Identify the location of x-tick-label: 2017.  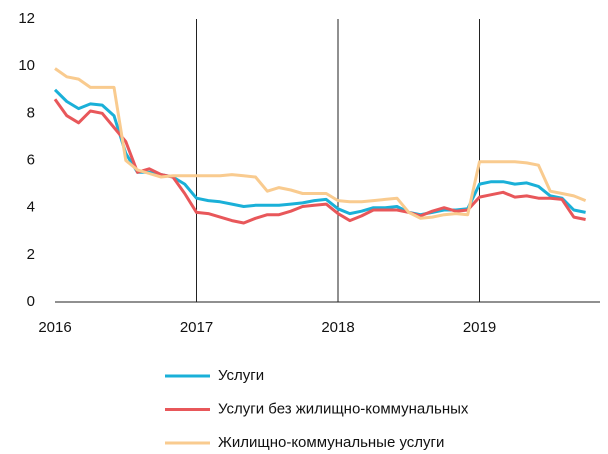
(196, 327).